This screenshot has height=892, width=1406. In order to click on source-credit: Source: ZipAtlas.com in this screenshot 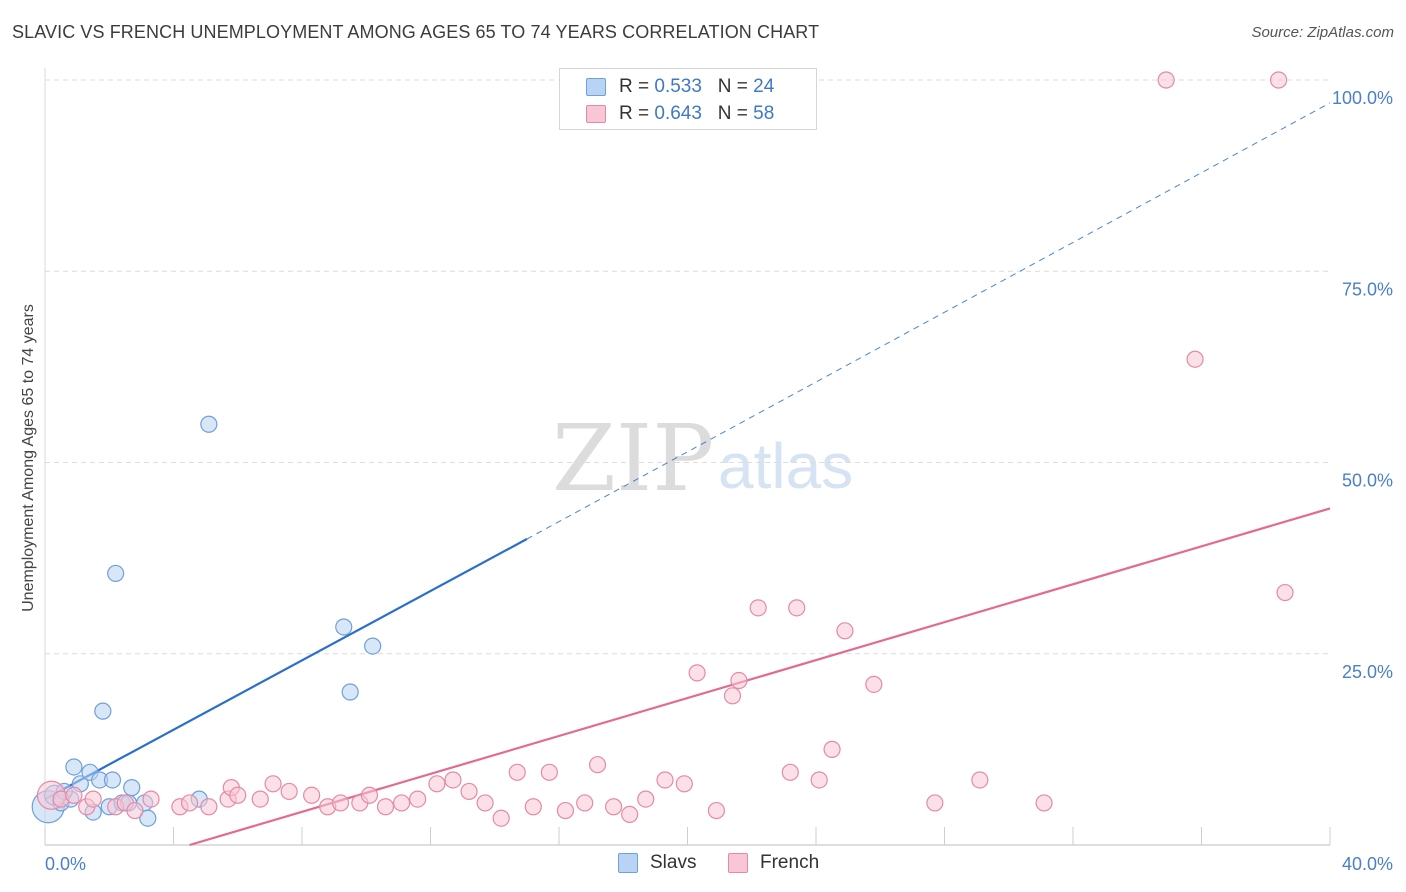, I will do `click(1322, 32)`.